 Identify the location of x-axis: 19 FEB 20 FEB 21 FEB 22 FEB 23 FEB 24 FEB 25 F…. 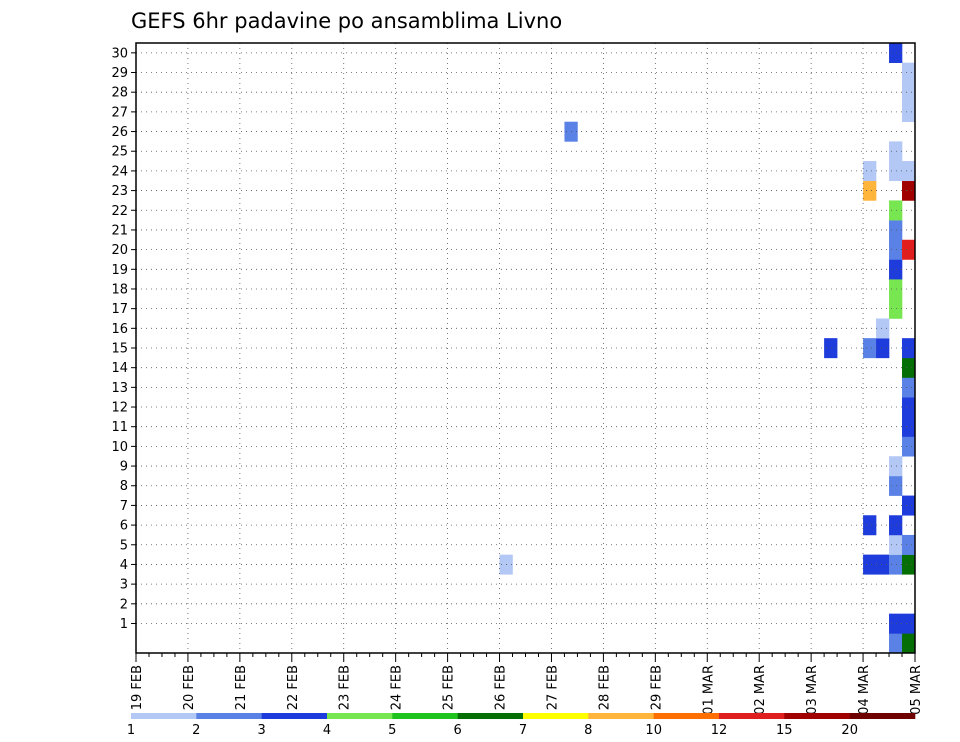
(527, 684).